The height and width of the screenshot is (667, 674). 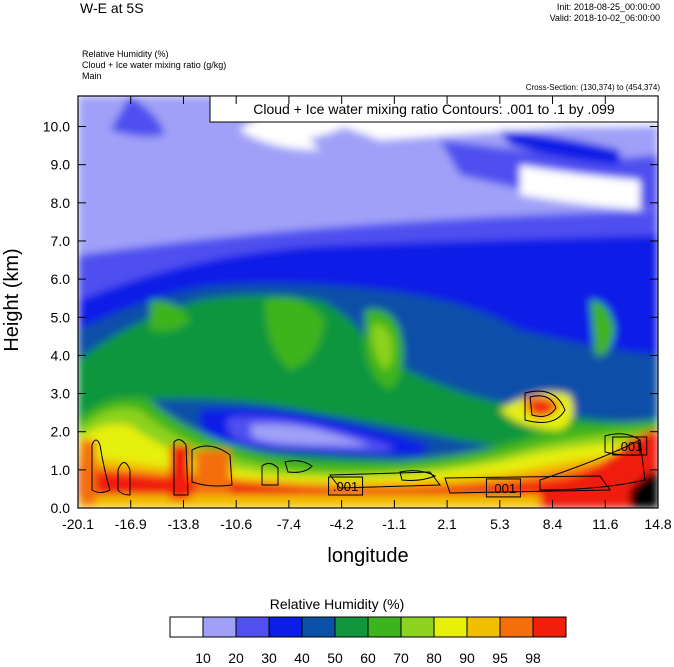 What do you see at coordinates (61, 508) in the screenshot?
I see `y-tick-label: 0.0` at bounding box center [61, 508].